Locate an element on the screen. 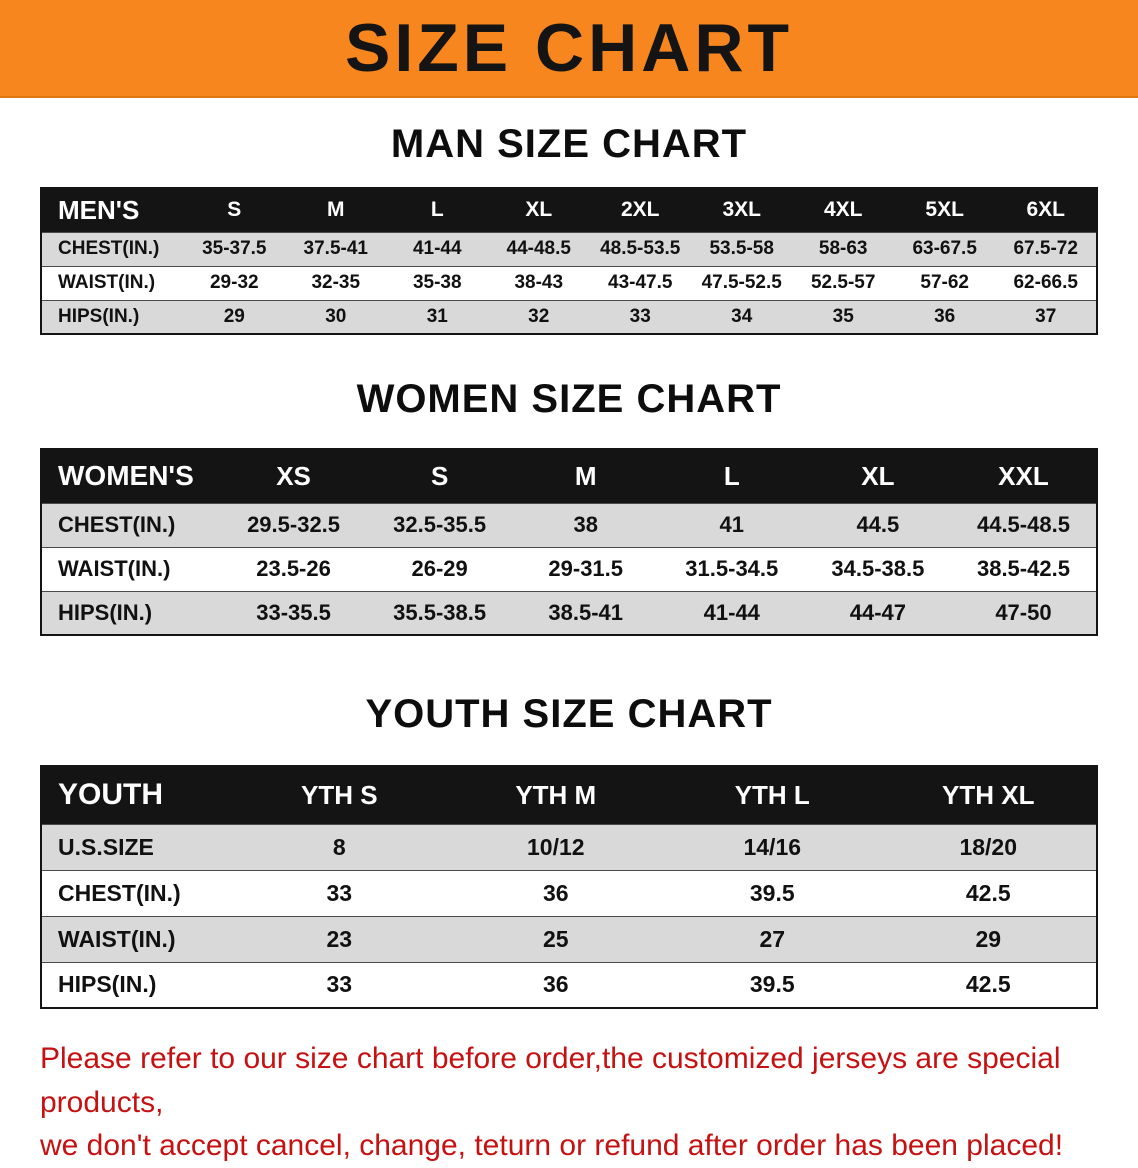 The image size is (1138, 1168). table-header-row: YOUTH YTH S YTH M YTH L YTH XL is located at coordinates (569, 795).